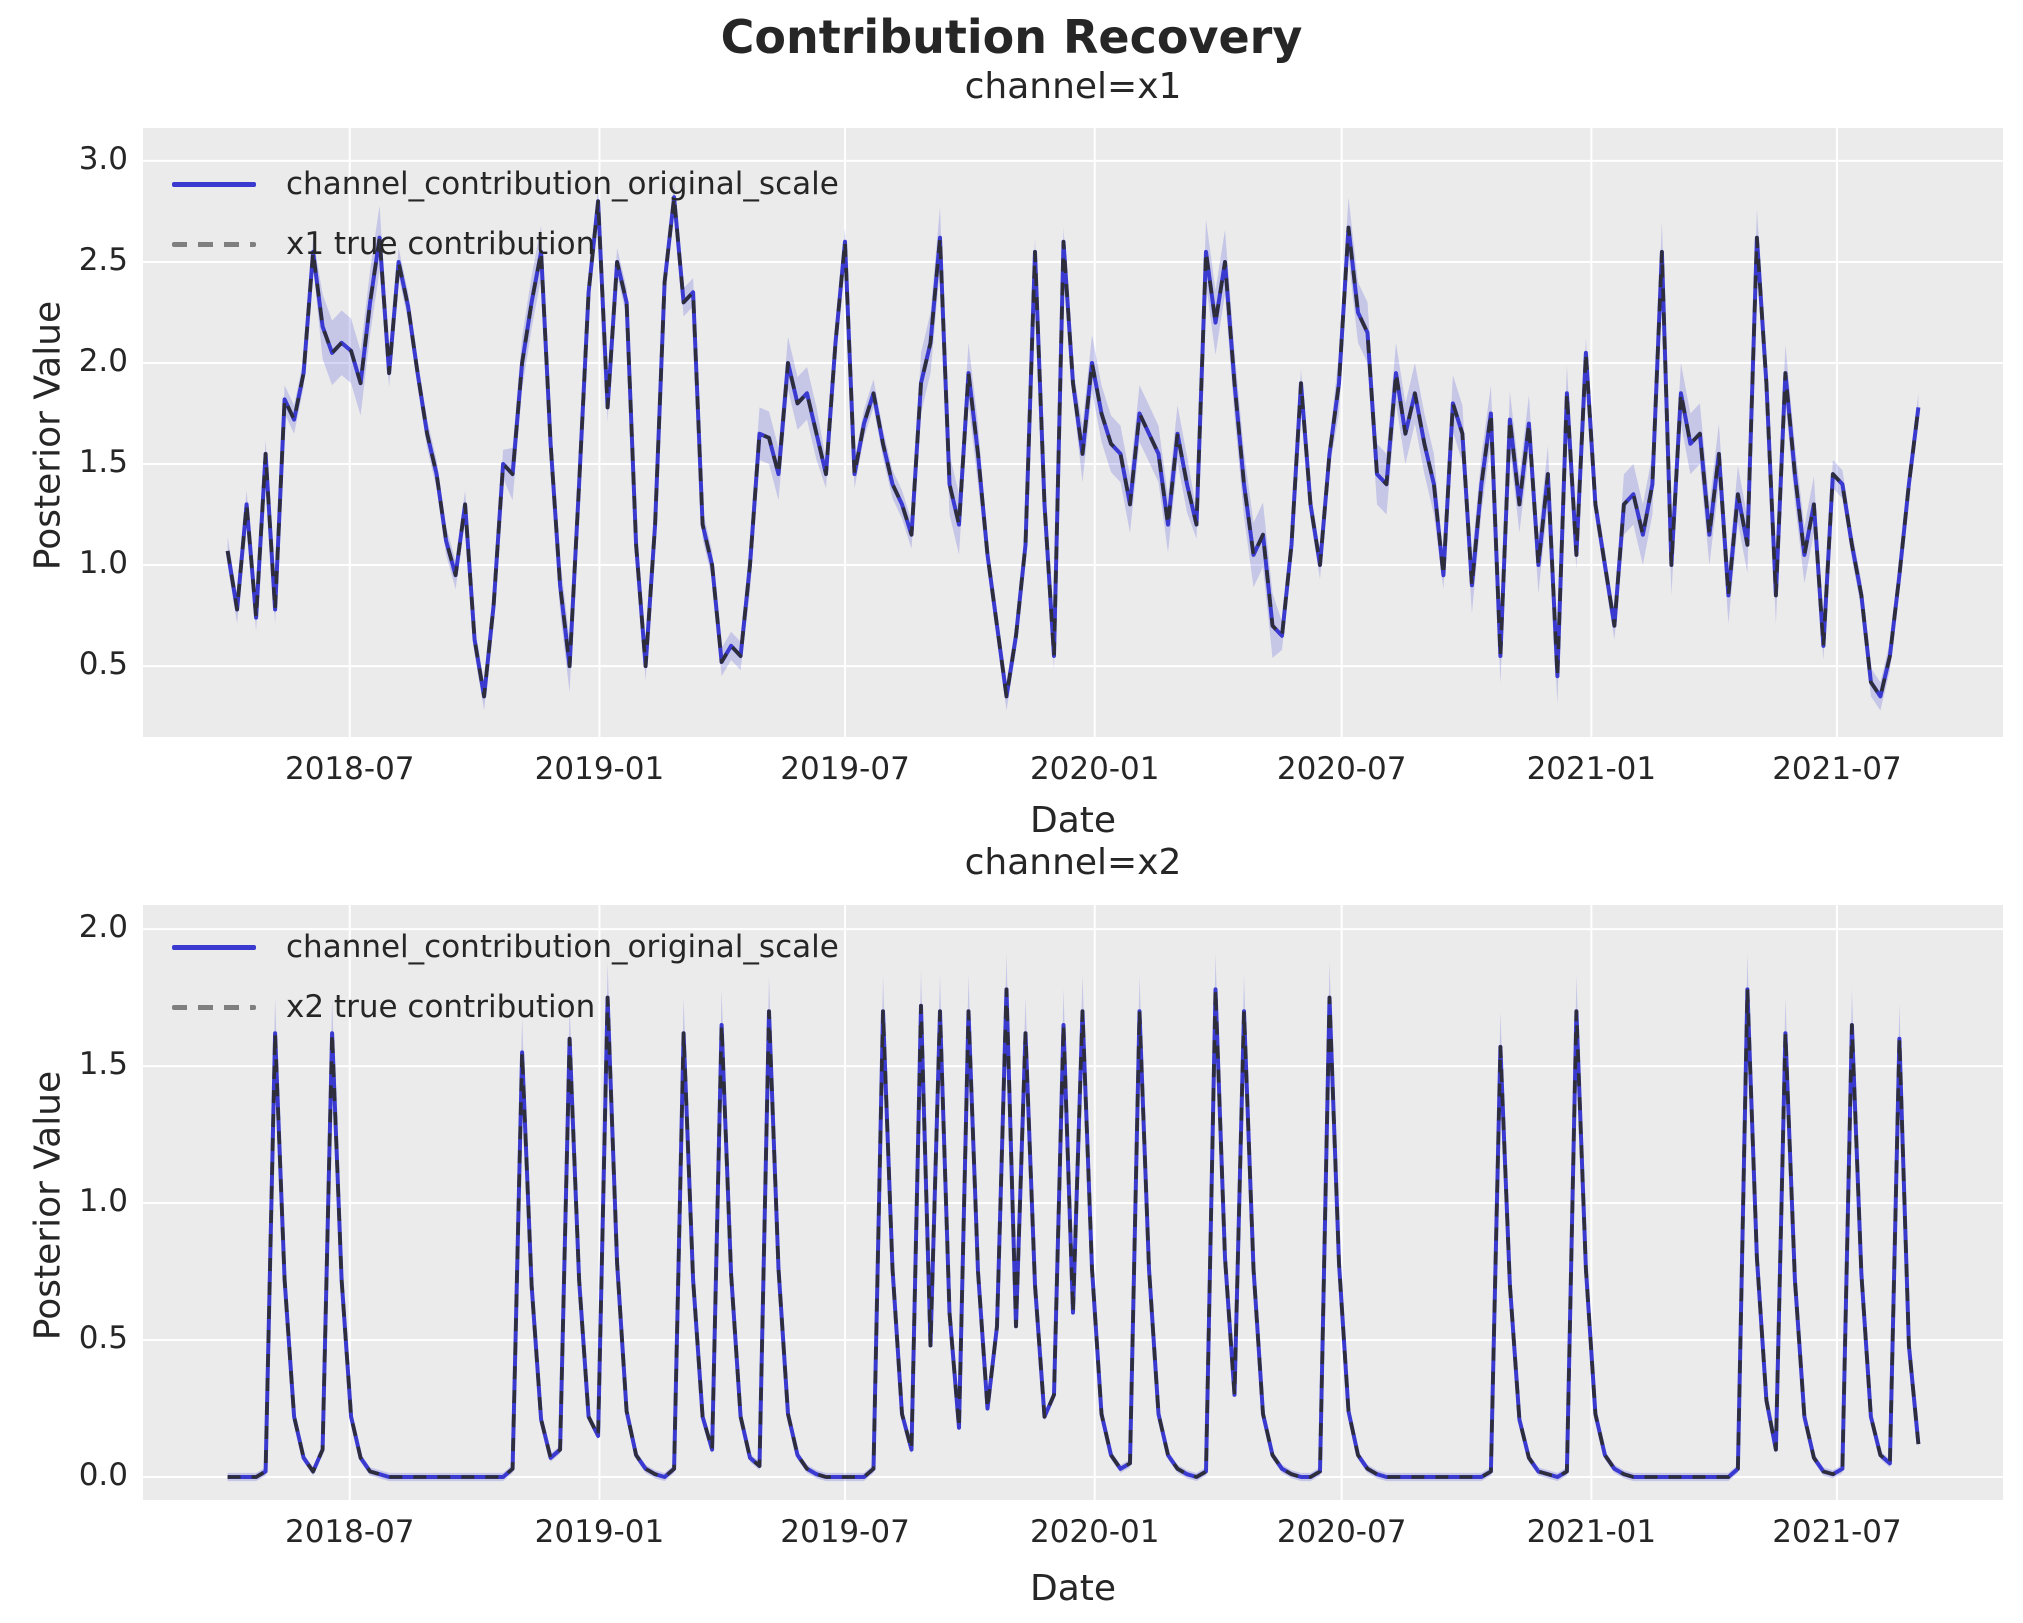 Image resolution: width=2023 pixels, height=1623 pixels. What do you see at coordinates (1073, 820) in the screenshot?
I see `subplot1-x-axis-label: Date` at bounding box center [1073, 820].